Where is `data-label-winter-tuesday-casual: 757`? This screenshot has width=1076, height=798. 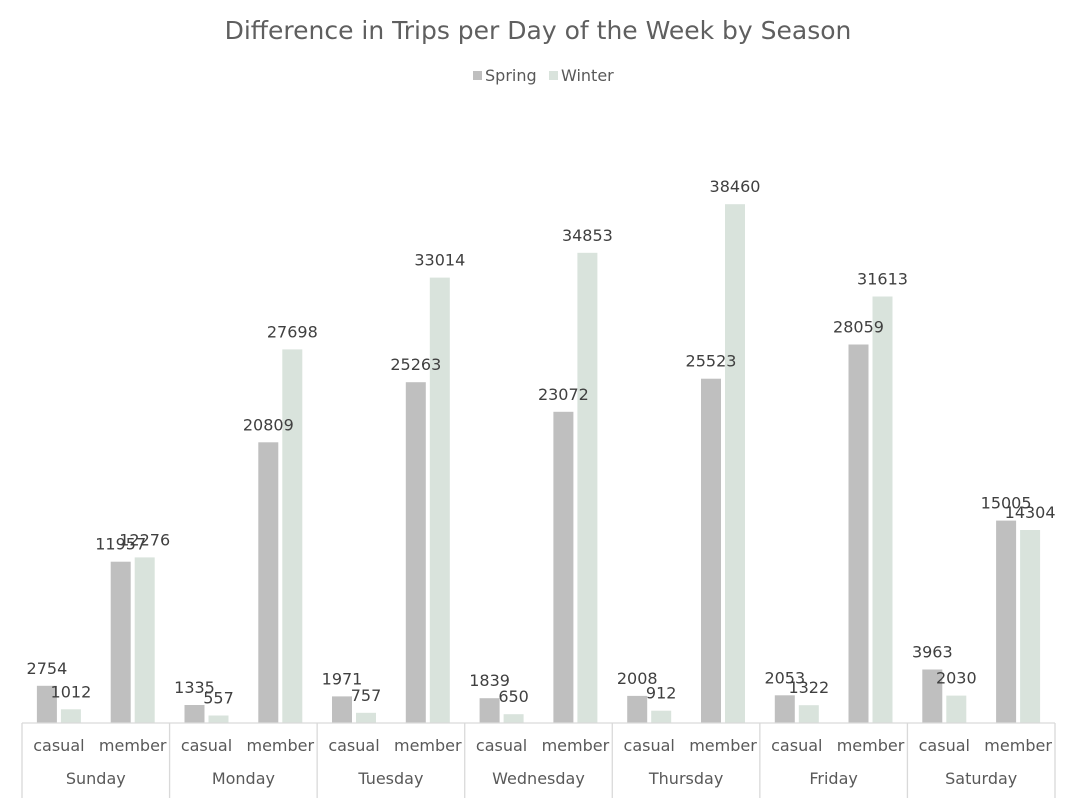 data-label-winter-tuesday-casual: 757 is located at coordinates (366, 695).